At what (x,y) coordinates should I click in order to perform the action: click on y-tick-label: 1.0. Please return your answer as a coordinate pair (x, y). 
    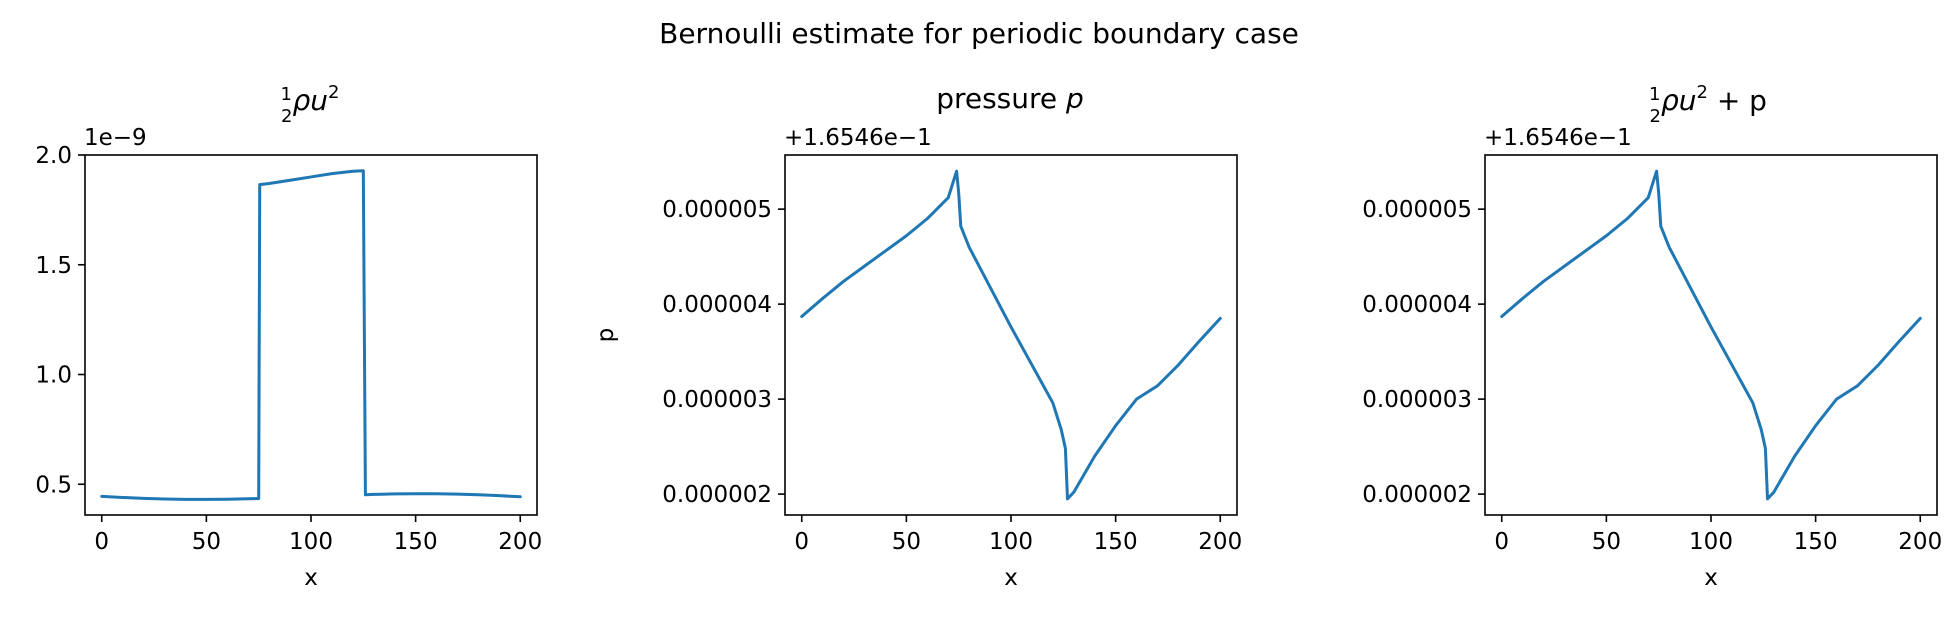
    Looking at the image, I should click on (53, 376).